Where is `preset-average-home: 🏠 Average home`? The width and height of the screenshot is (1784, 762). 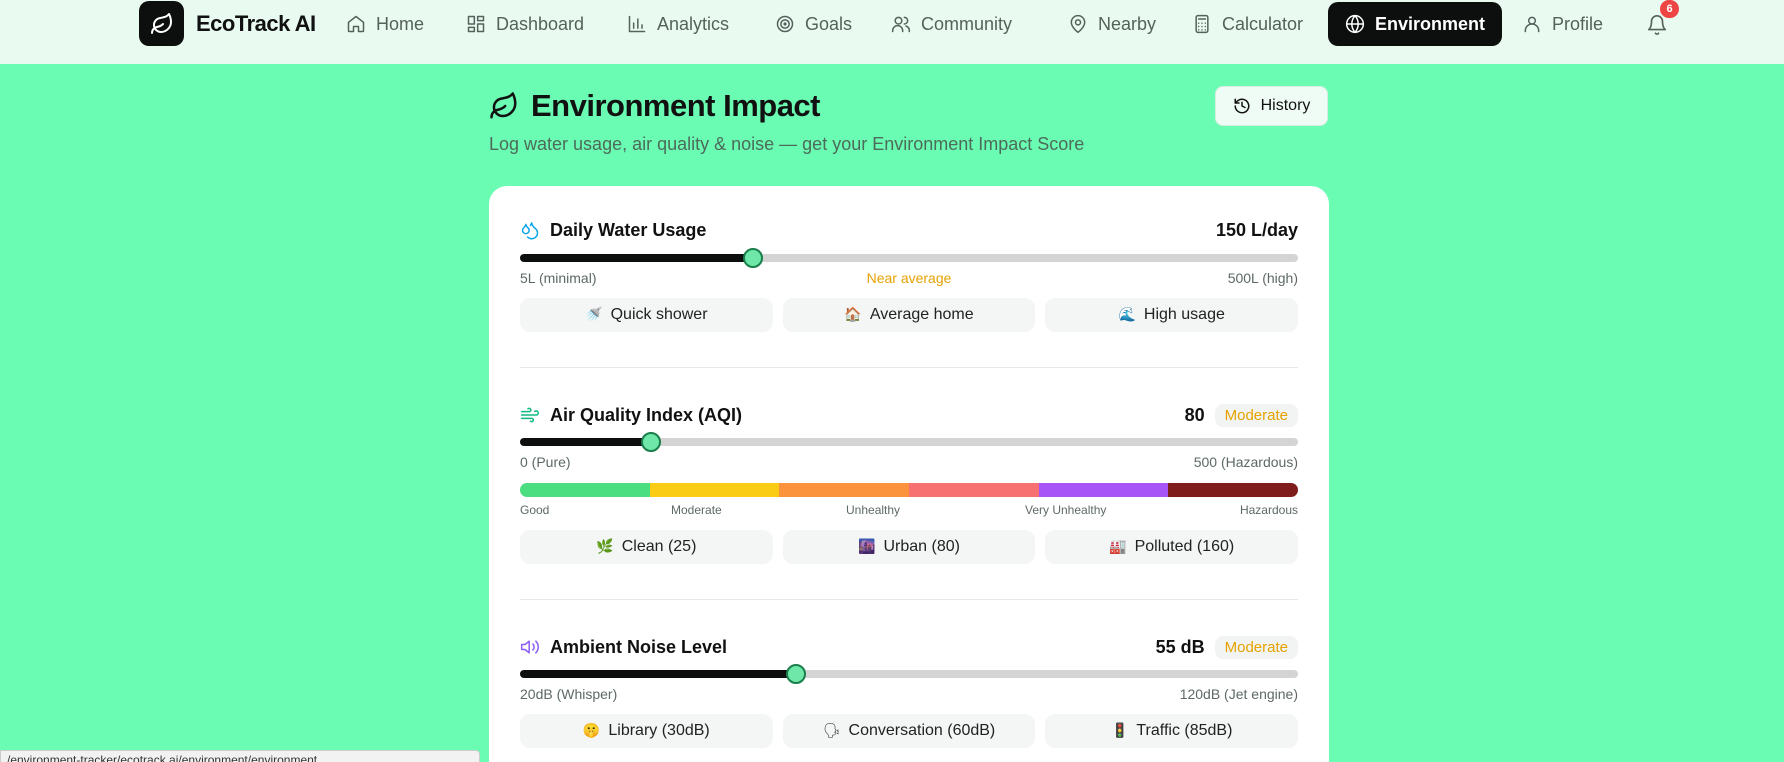 preset-average-home: 🏠 Average home is located at coordinates (909, 315).